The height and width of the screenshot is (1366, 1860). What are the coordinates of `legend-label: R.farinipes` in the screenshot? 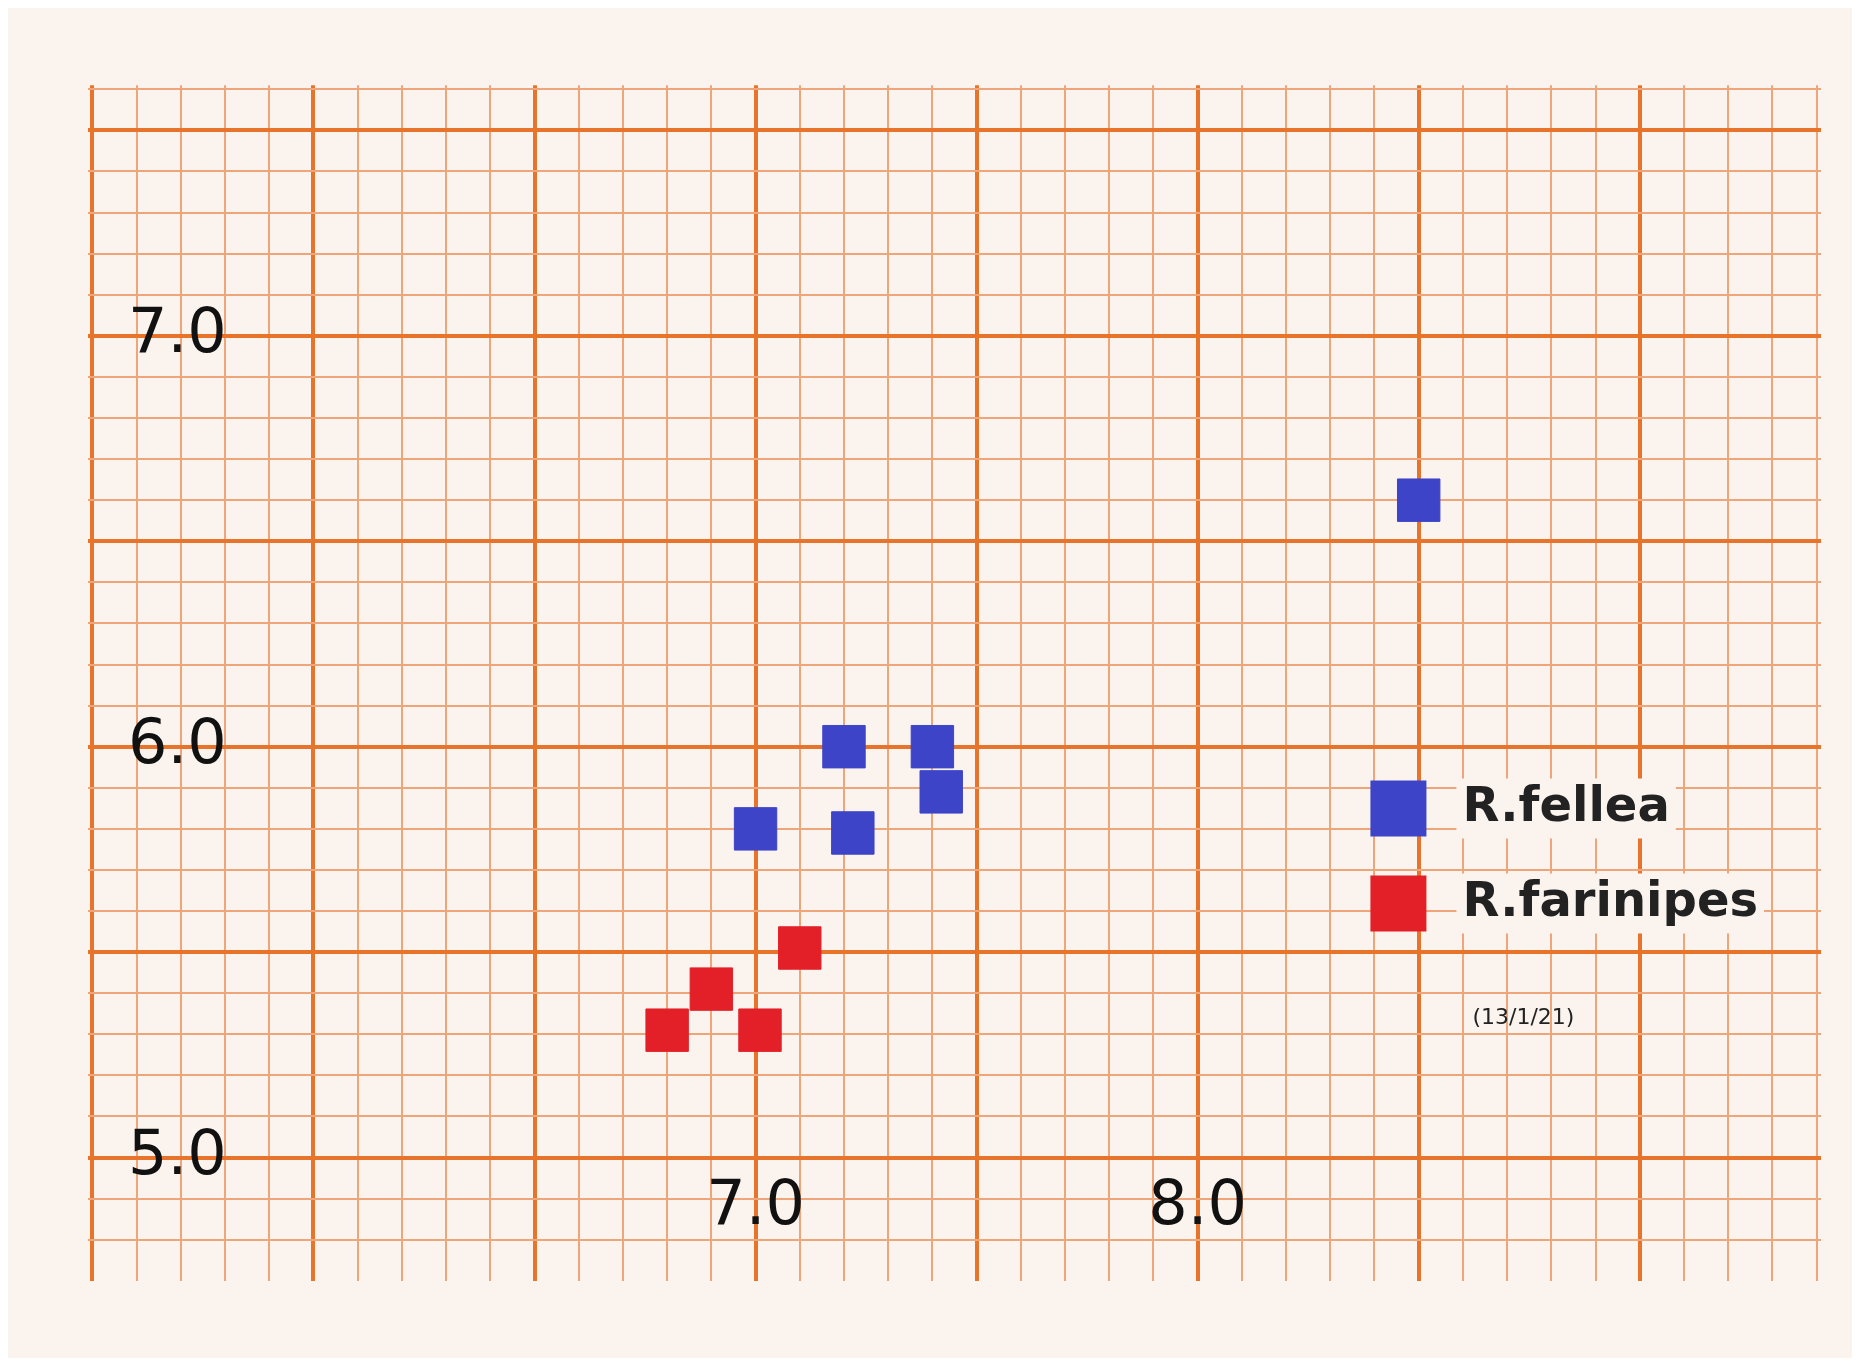 It's located at (1610, 899).